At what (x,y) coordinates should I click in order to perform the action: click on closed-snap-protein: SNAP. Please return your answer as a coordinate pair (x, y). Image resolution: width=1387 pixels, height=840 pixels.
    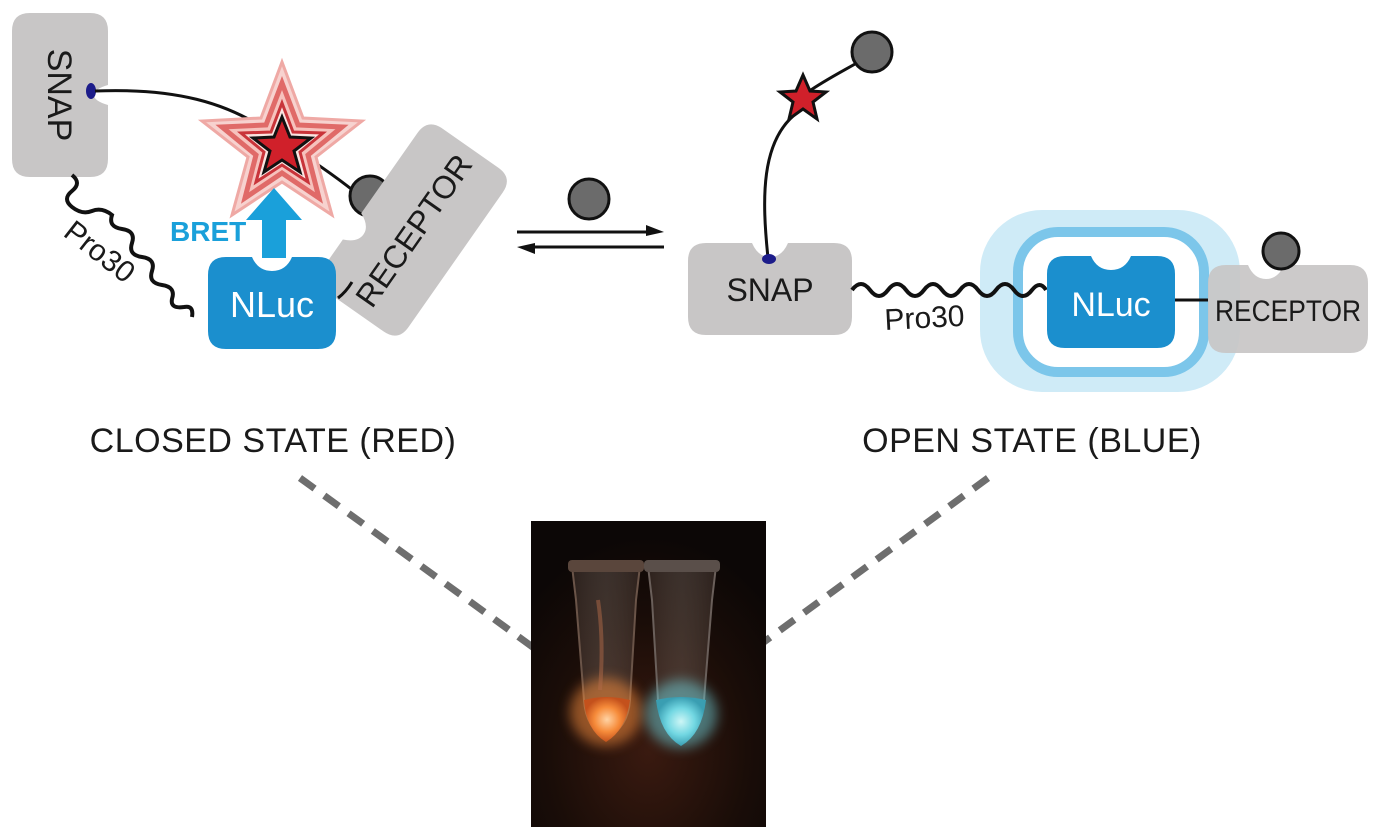
    Looking at the image, I should click on (60, 95).